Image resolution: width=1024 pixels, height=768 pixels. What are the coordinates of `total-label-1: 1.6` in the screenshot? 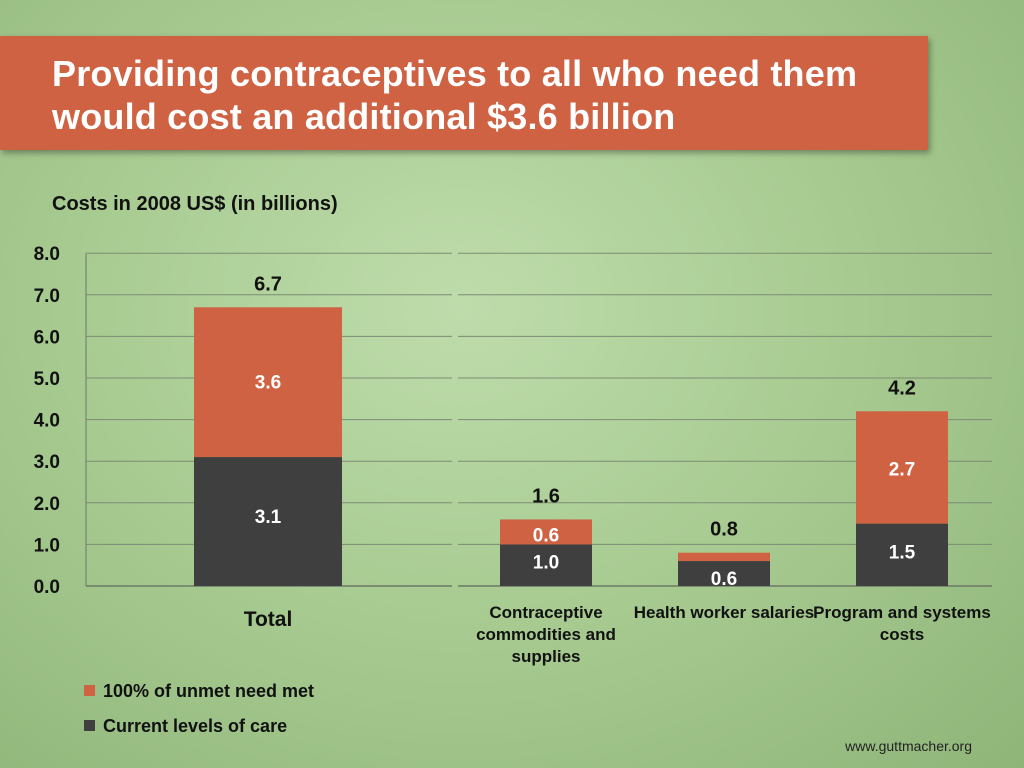 It's located at (546, 496).